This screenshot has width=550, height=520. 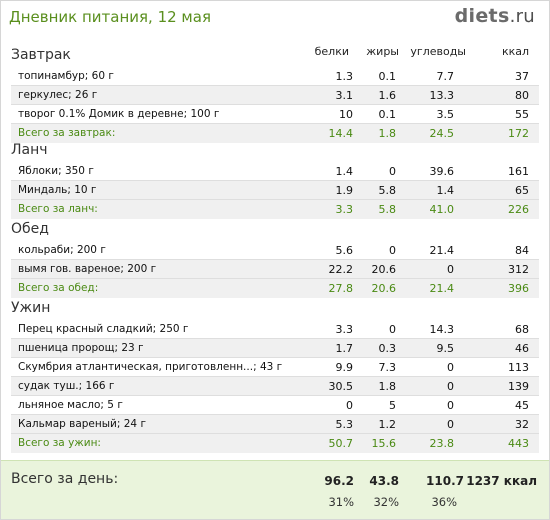 I want to click on food-row: Яблоки; 350 г 1.4 0 39.6 161, so click(x=275, y=171).